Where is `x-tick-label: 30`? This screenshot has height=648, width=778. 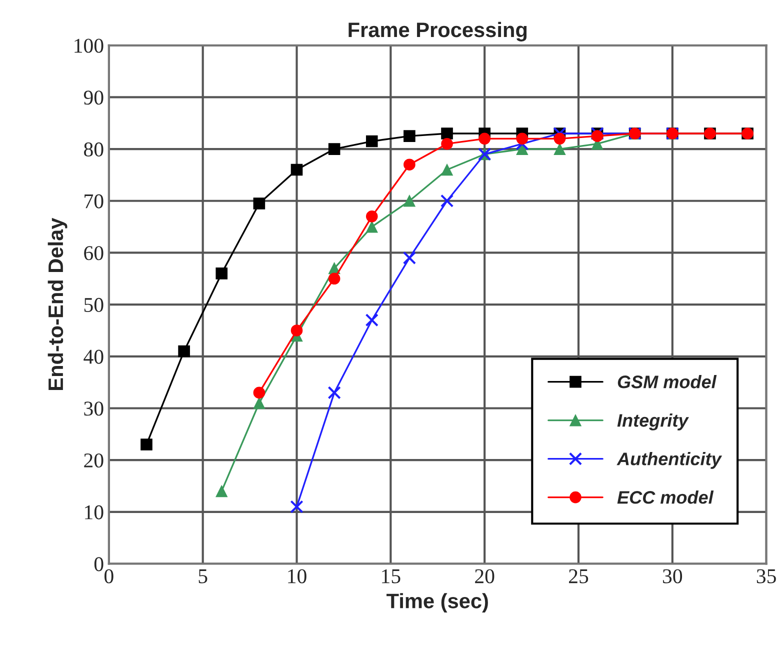 x-tick-label: 30 is located at coordinates (672, 576).